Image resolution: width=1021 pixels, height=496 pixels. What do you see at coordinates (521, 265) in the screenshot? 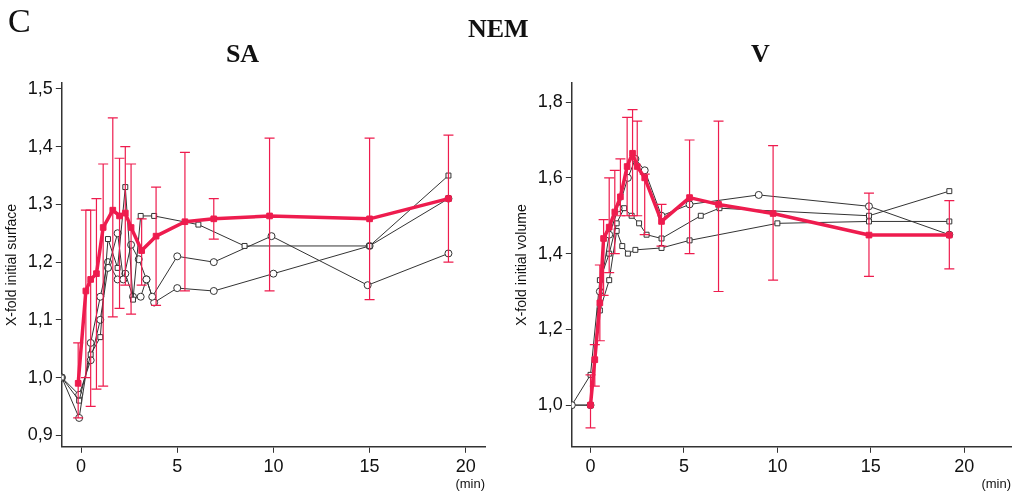
I see `y-axis-title: X-fold initial volume` at bounding box center [521, 265].